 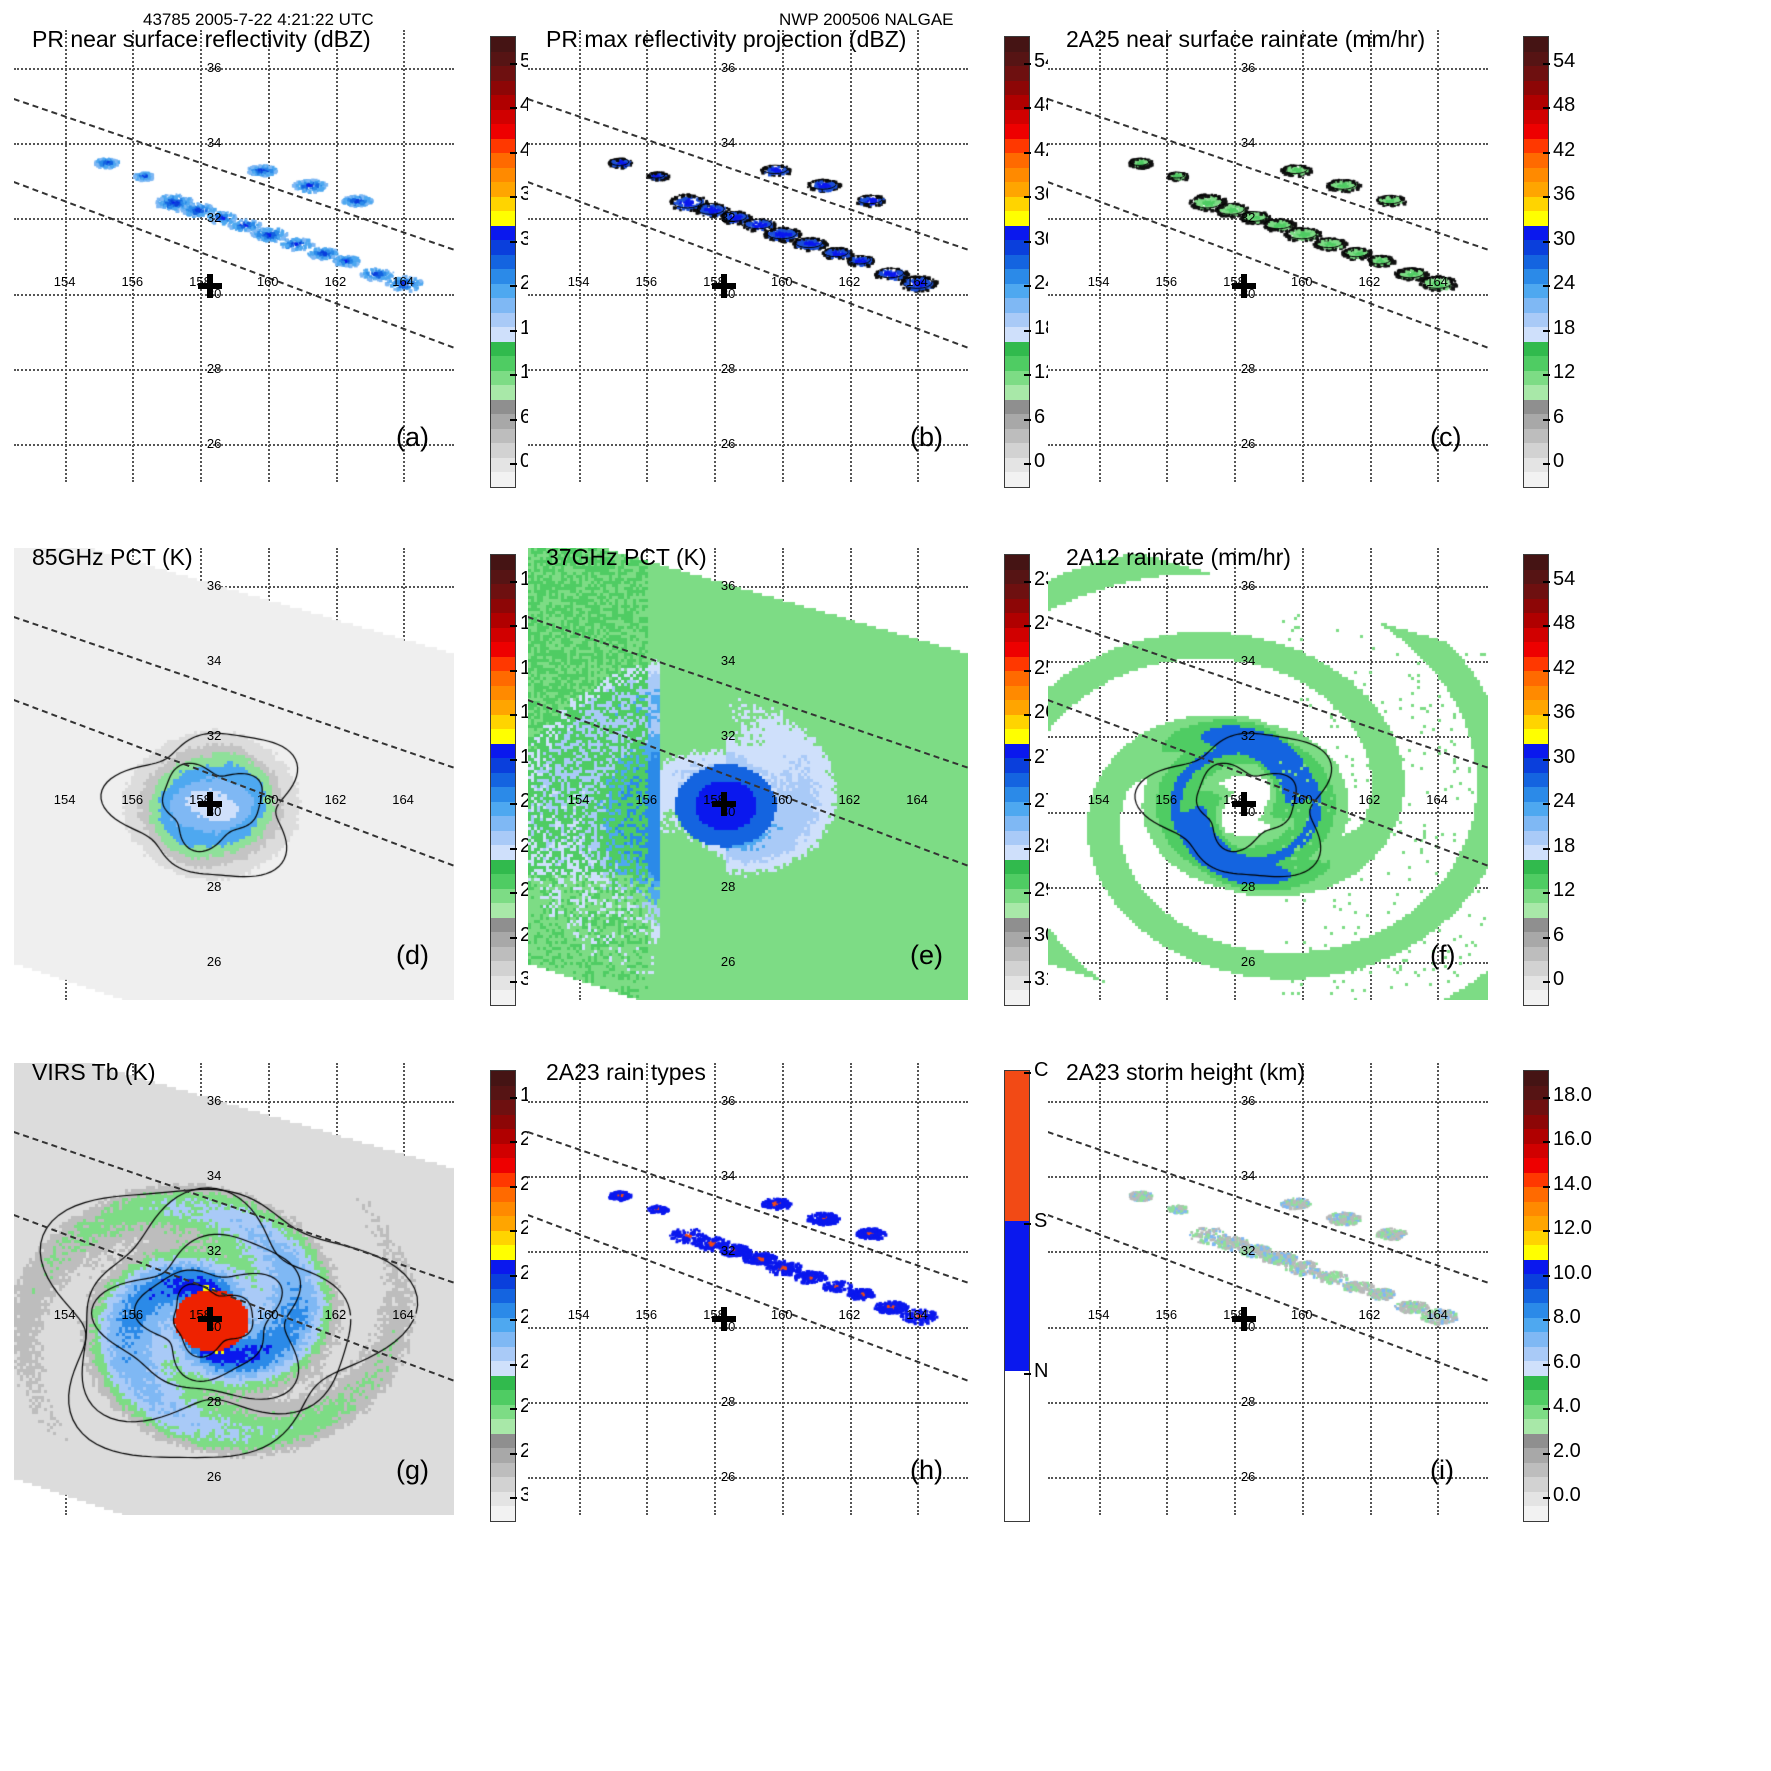 What do you see at coordinates (728, 736) in the screenshot?
I see `lat-tick-32: 32` at bounding box center [728, 736].